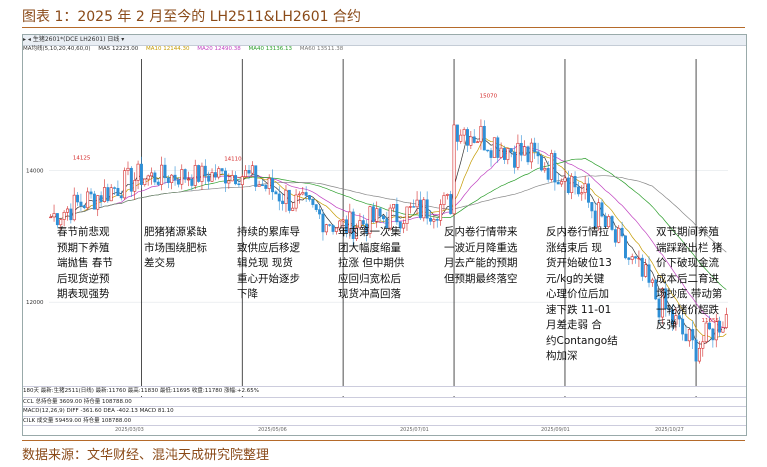 This screenshot has width=767, height=467. I want to click on title-rule, so click(383, 27).